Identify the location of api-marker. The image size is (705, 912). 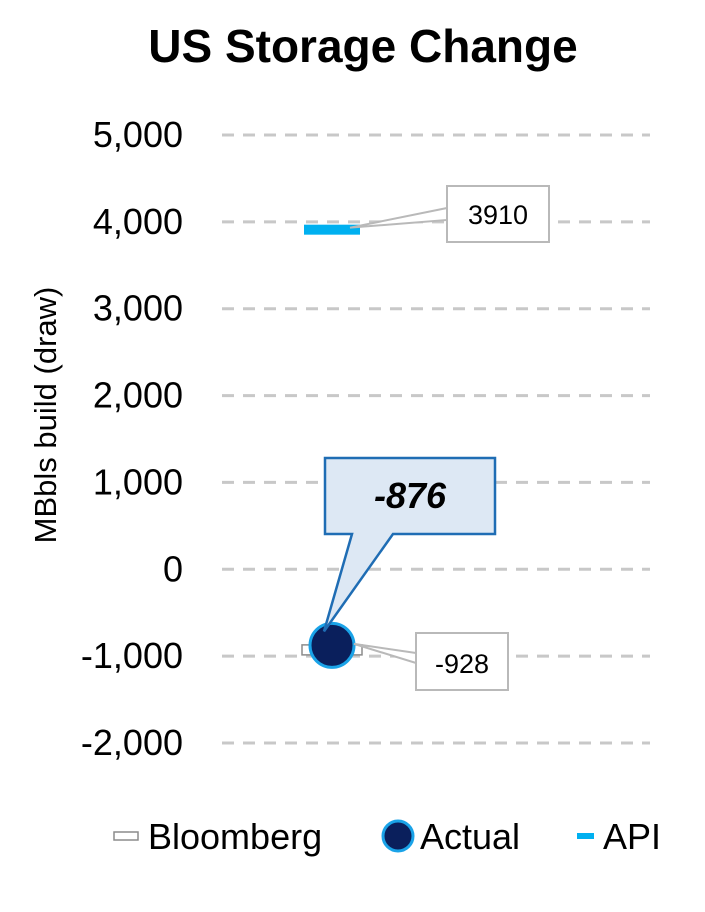
(332, 229).